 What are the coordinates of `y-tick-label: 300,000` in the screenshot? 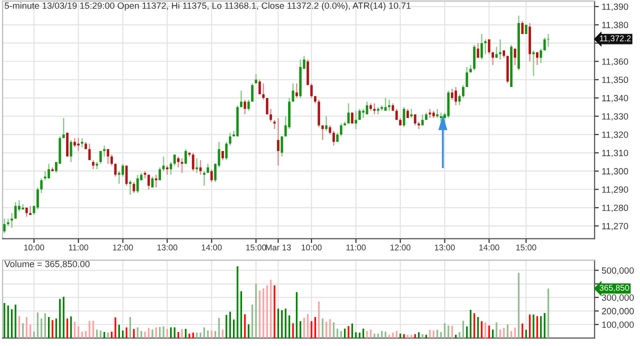 It's located at (618, 298).